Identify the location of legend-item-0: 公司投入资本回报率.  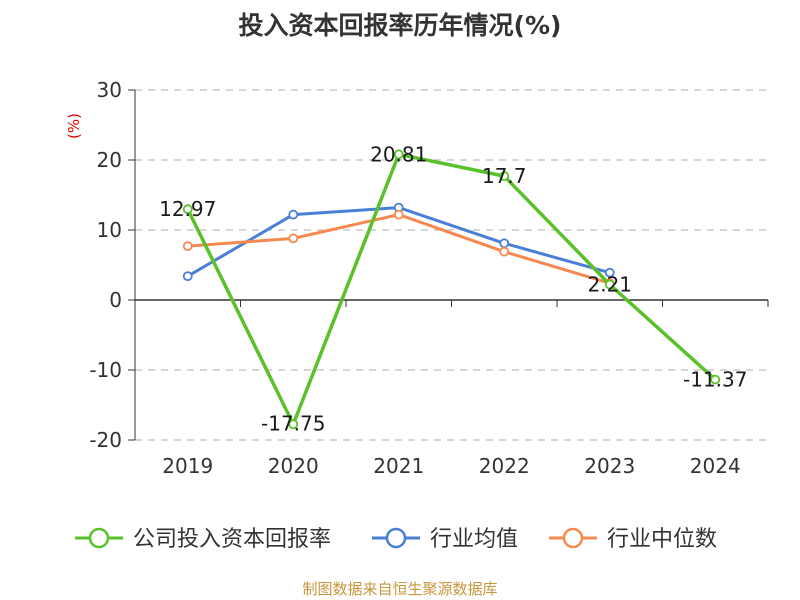
(203, 539).